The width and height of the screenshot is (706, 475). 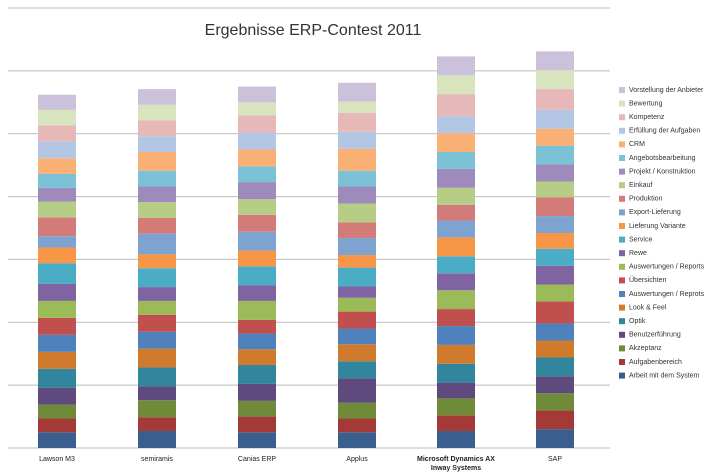 I want to click on legend-label: Projekt / Konstruktion, so click(x=662, y=171).